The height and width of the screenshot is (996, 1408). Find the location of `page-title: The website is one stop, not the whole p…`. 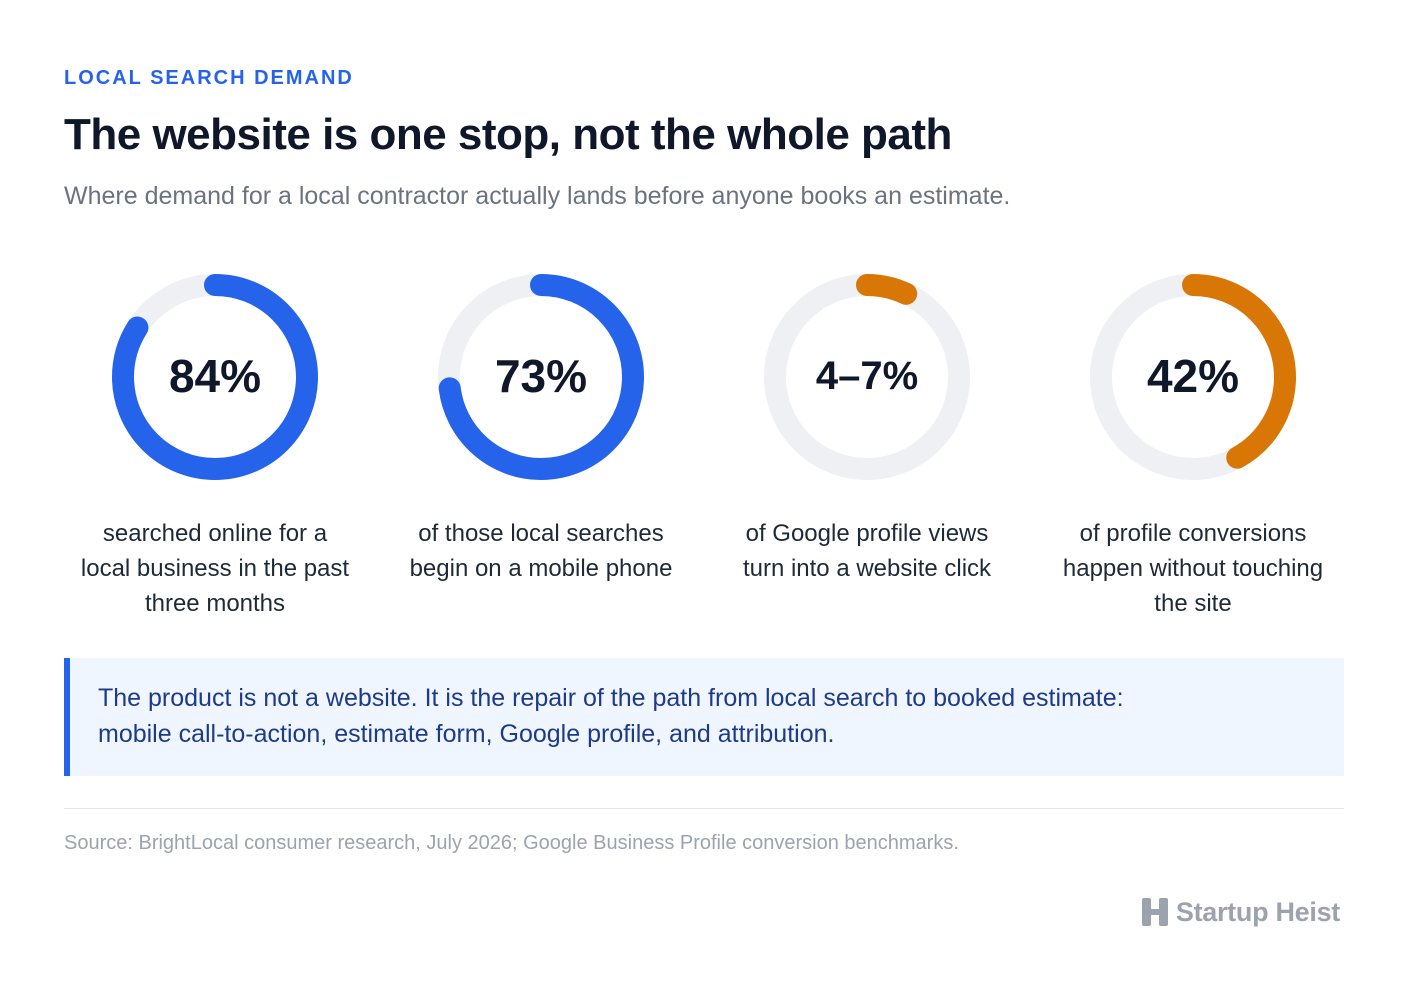

page-title: The website is one stop, not the whole p… is located at coordinates (508, 134).